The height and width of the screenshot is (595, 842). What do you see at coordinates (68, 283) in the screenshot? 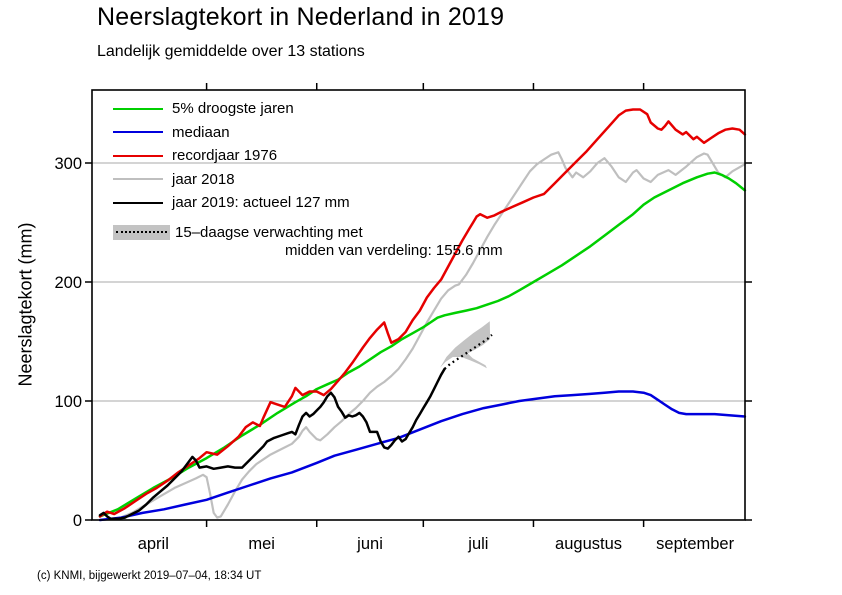
I see `y-axis-tick-label-200: 200` at bounding box center [68, 283].